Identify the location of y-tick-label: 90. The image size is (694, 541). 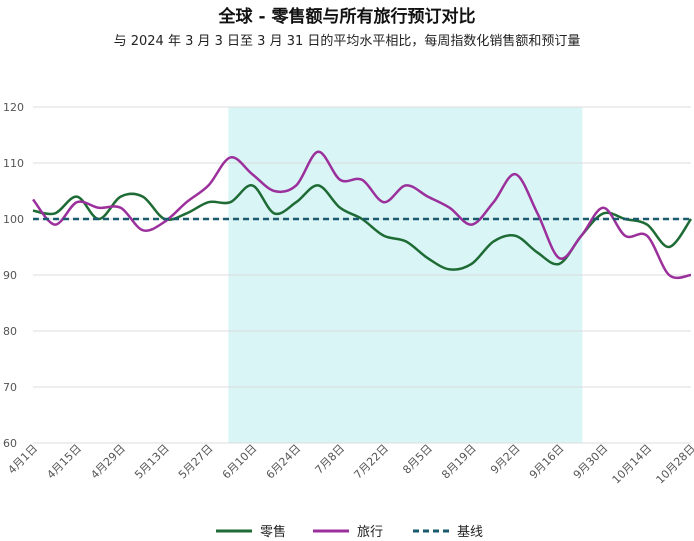
(10, 275).